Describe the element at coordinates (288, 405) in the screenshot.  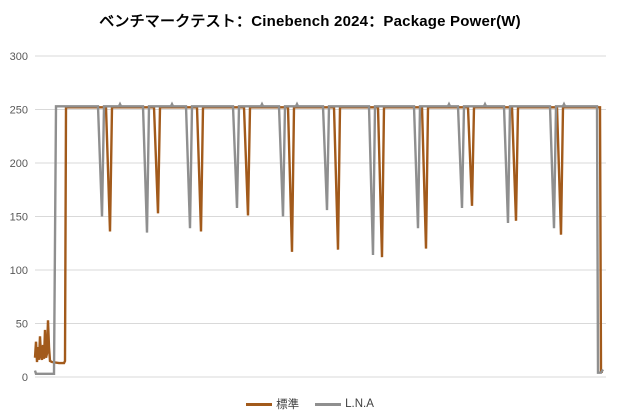
I see `legend-label-standard: 標準` at that location.